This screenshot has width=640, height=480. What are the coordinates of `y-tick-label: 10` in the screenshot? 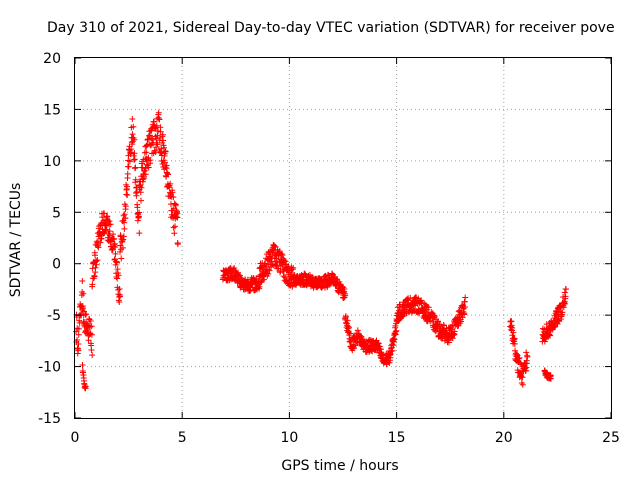 It's located at (52, 162).